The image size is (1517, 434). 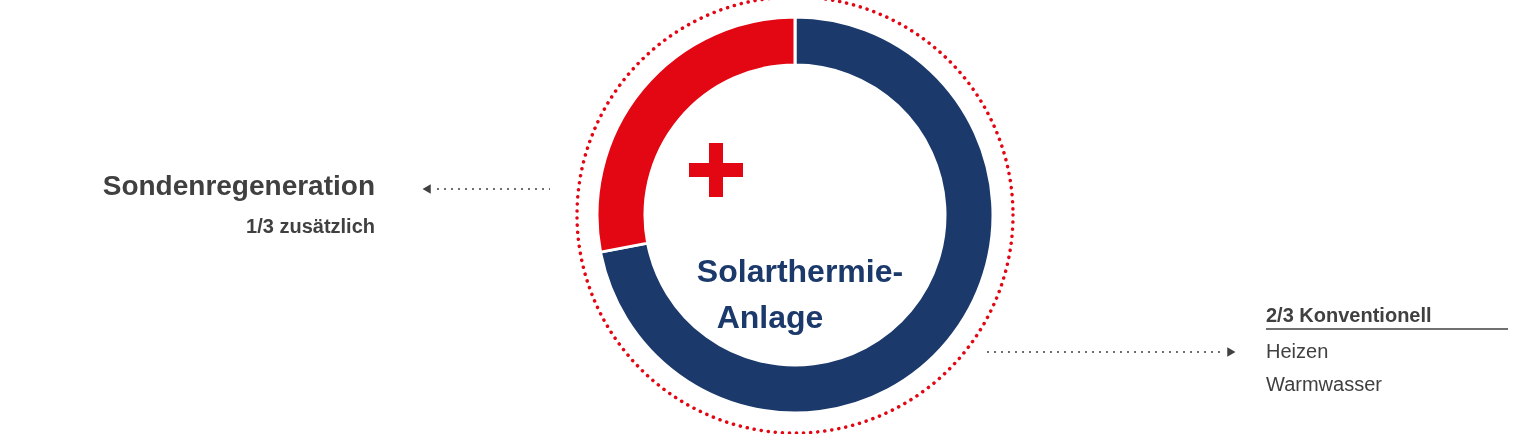 I want to click on text: Warmwasser, so click(x=1324, y=384).